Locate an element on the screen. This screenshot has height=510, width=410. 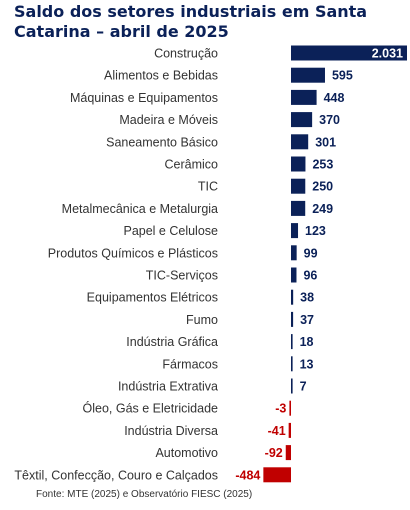
data-label: 123 is located at coordinates (315, 231).